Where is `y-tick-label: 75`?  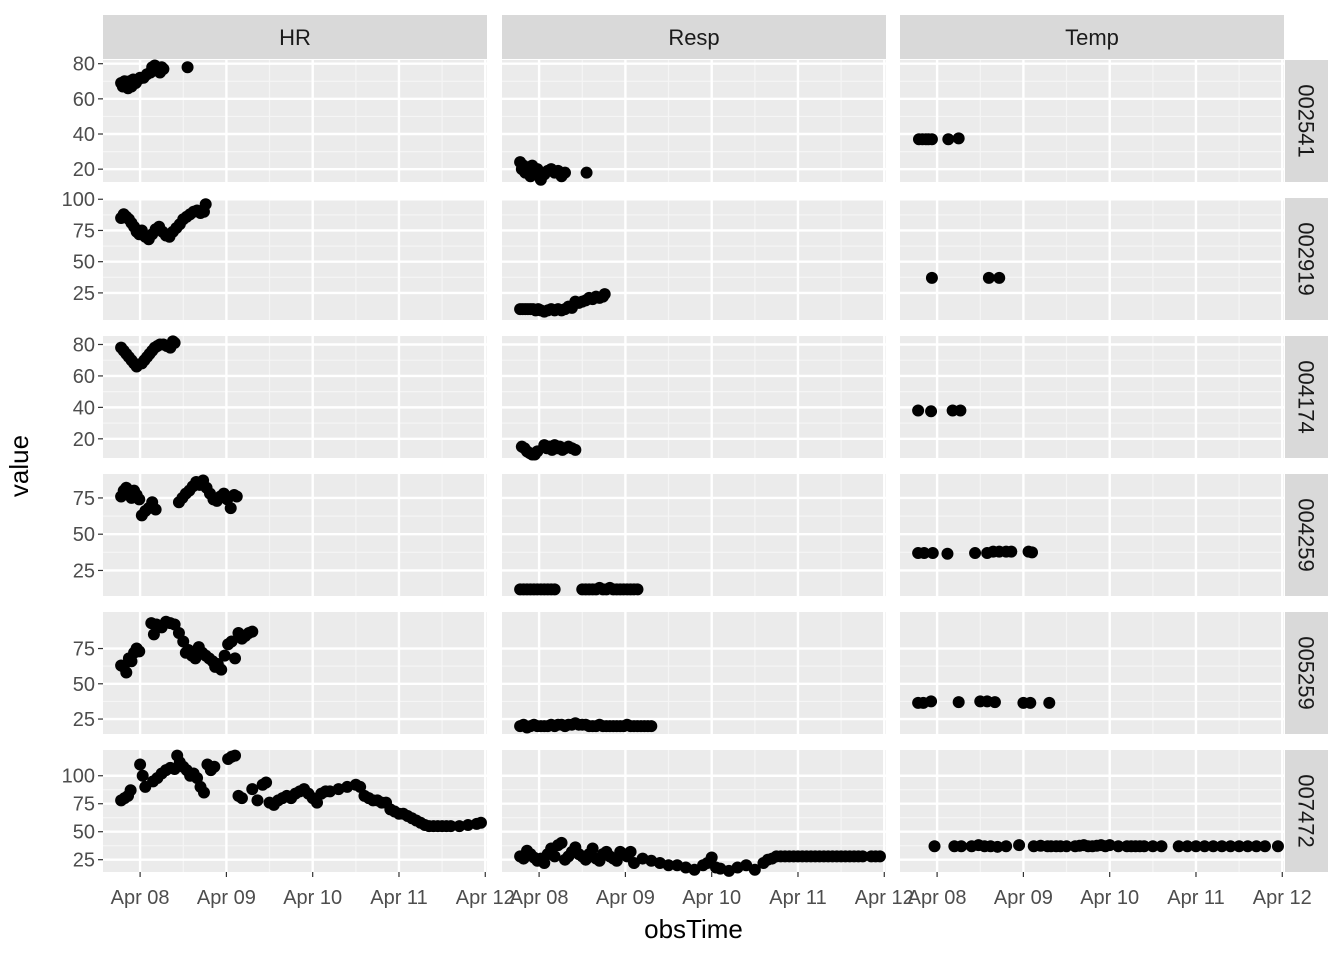
y-tick-label: 75 is located at coordinates (84, 650).